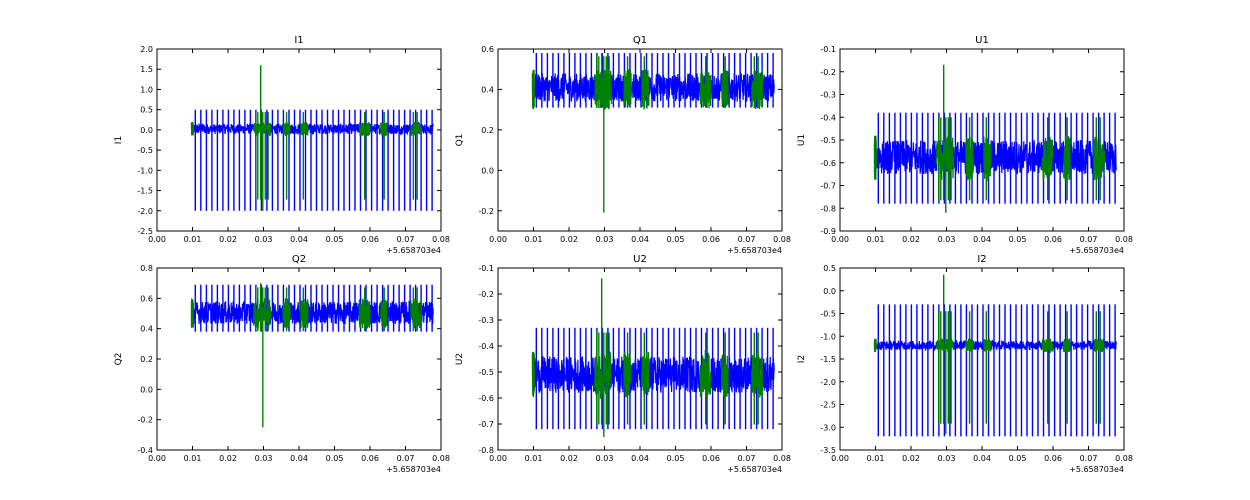 The height and width of the screenshot is (500, 1250). What do you see at coordinates (828, 450) in the screenshot?
I see `y-tick-label: -3.5` at bounding box center [828, 450].